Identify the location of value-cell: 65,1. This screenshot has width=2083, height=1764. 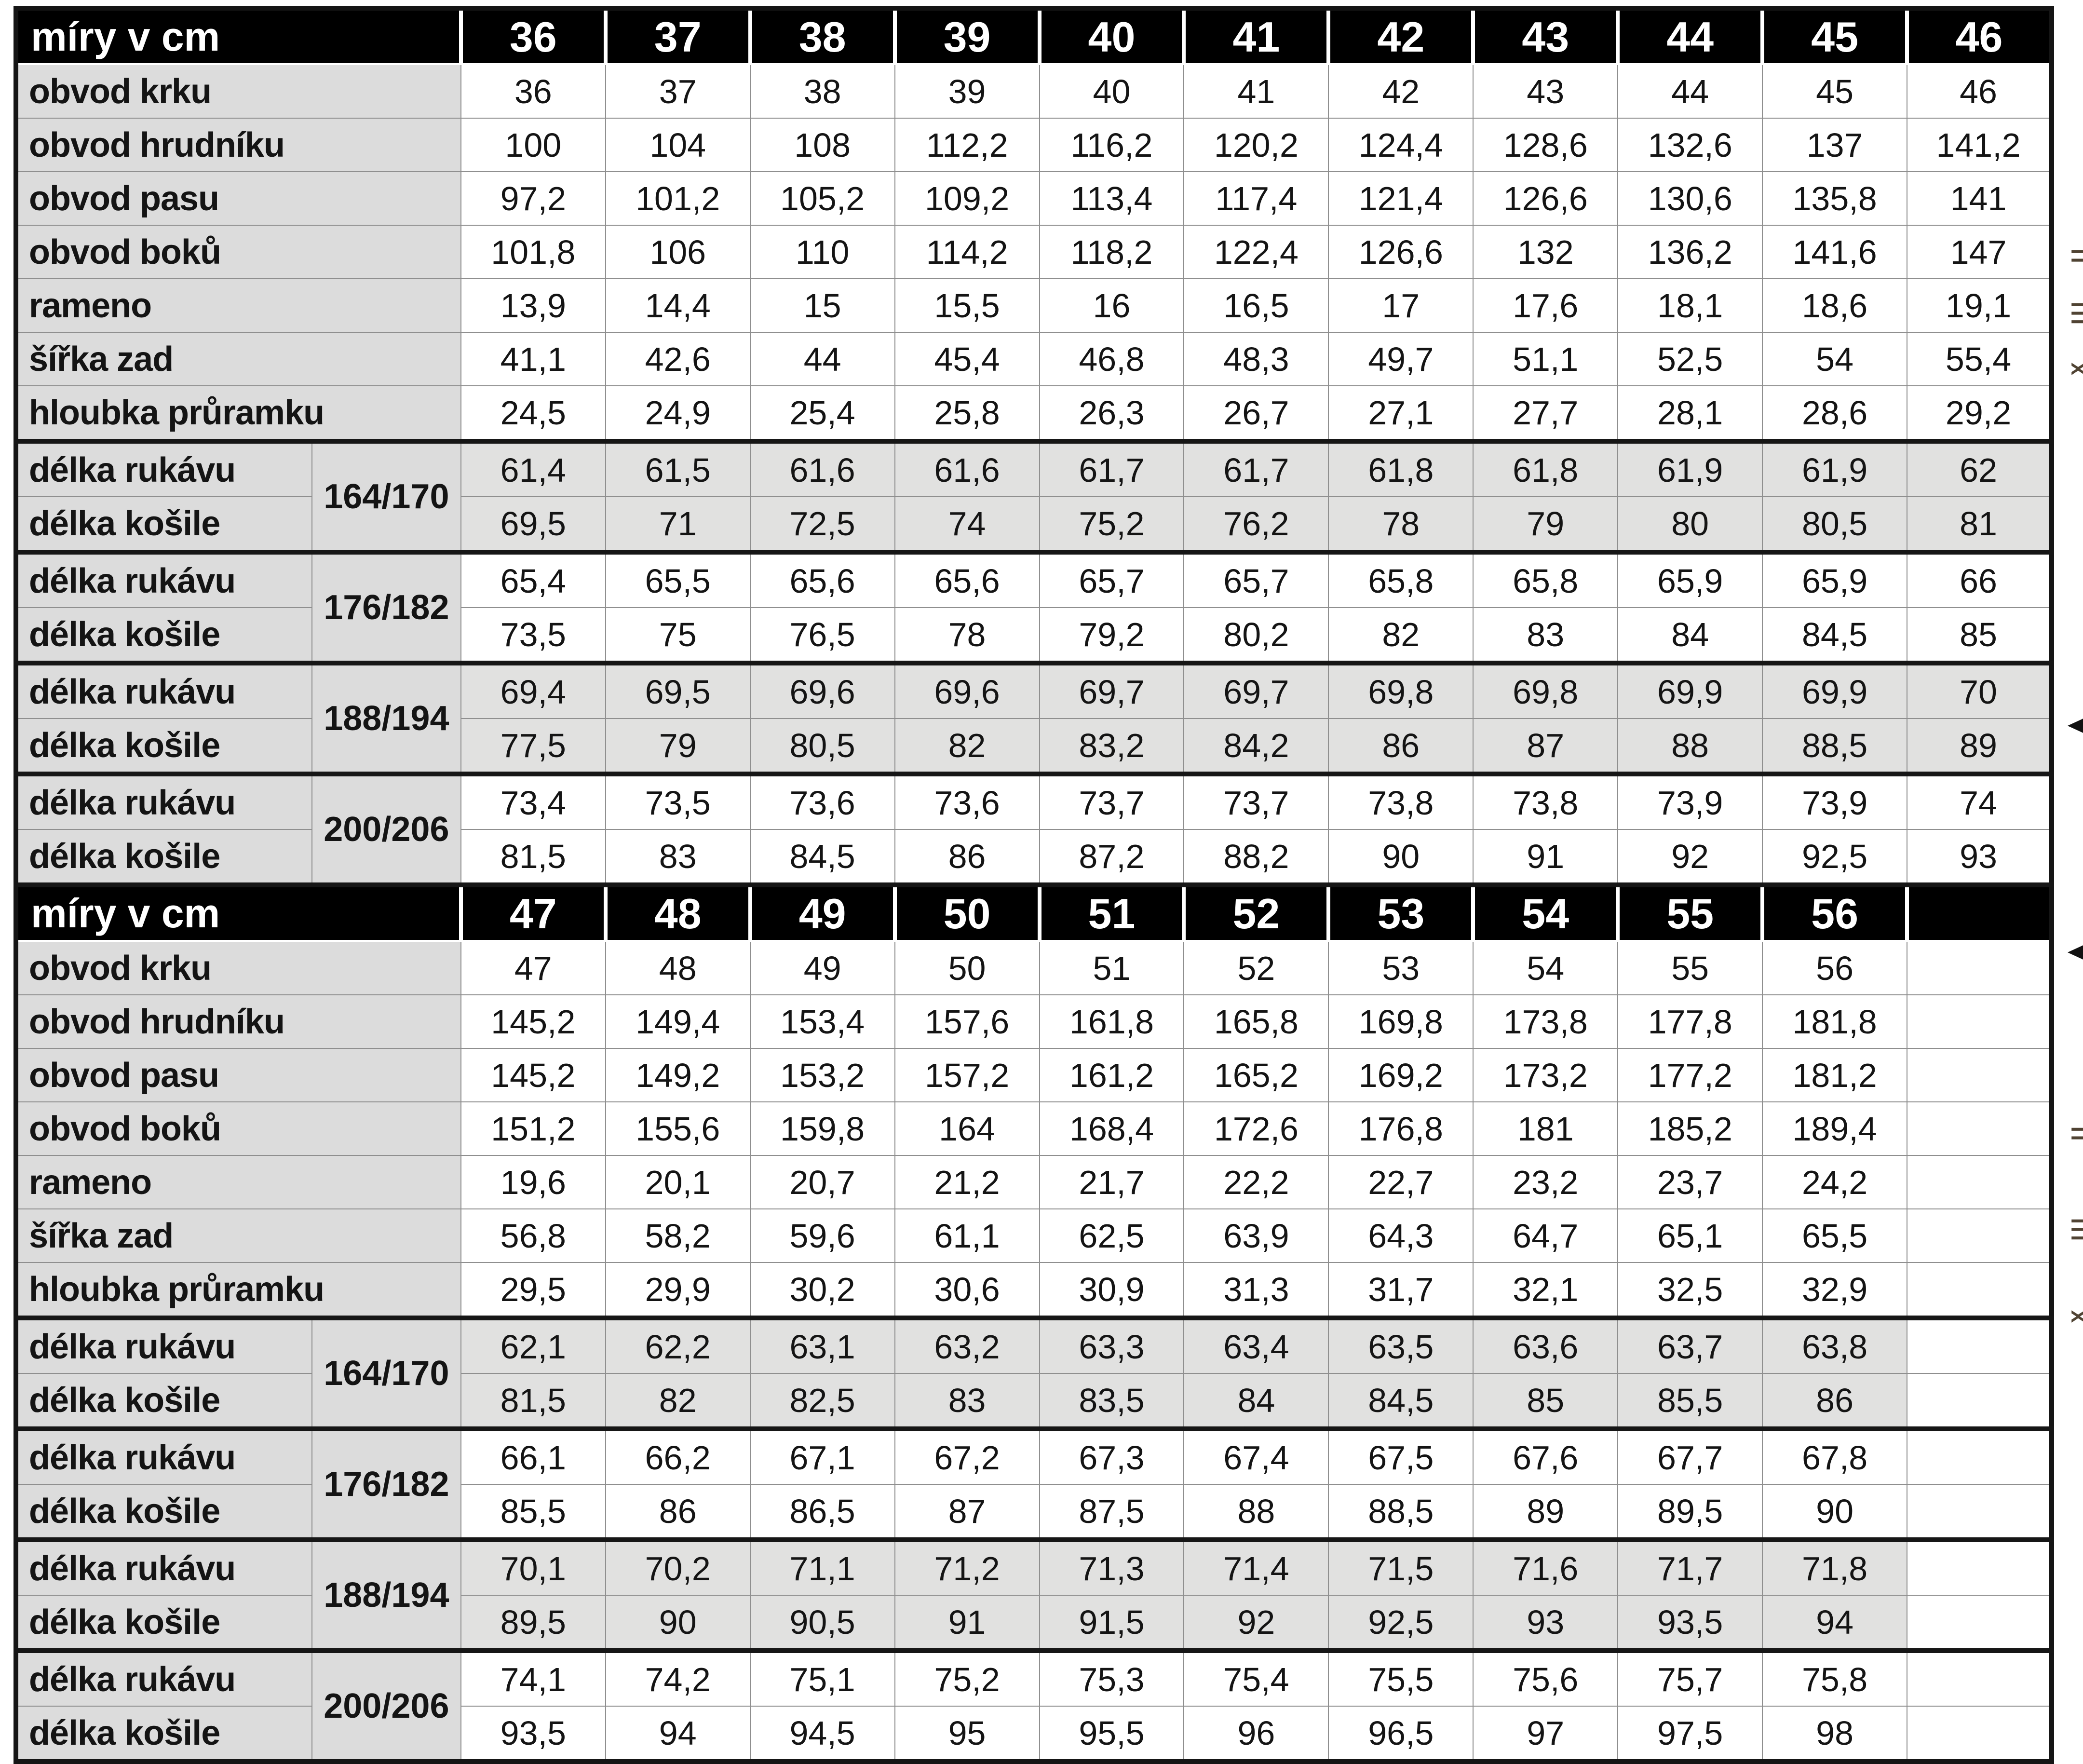
(1690, 1236).